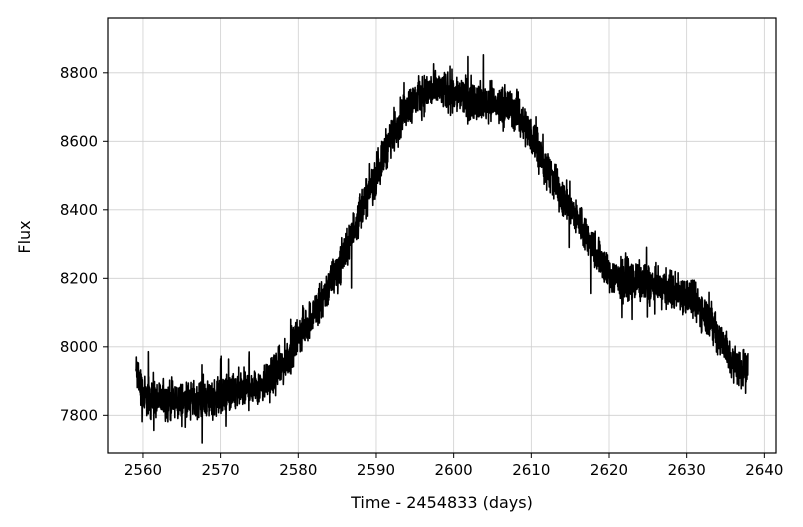 This screenshot has height=527, width=803. I want to click on y-tick-label: 8400, so click(79, 210).